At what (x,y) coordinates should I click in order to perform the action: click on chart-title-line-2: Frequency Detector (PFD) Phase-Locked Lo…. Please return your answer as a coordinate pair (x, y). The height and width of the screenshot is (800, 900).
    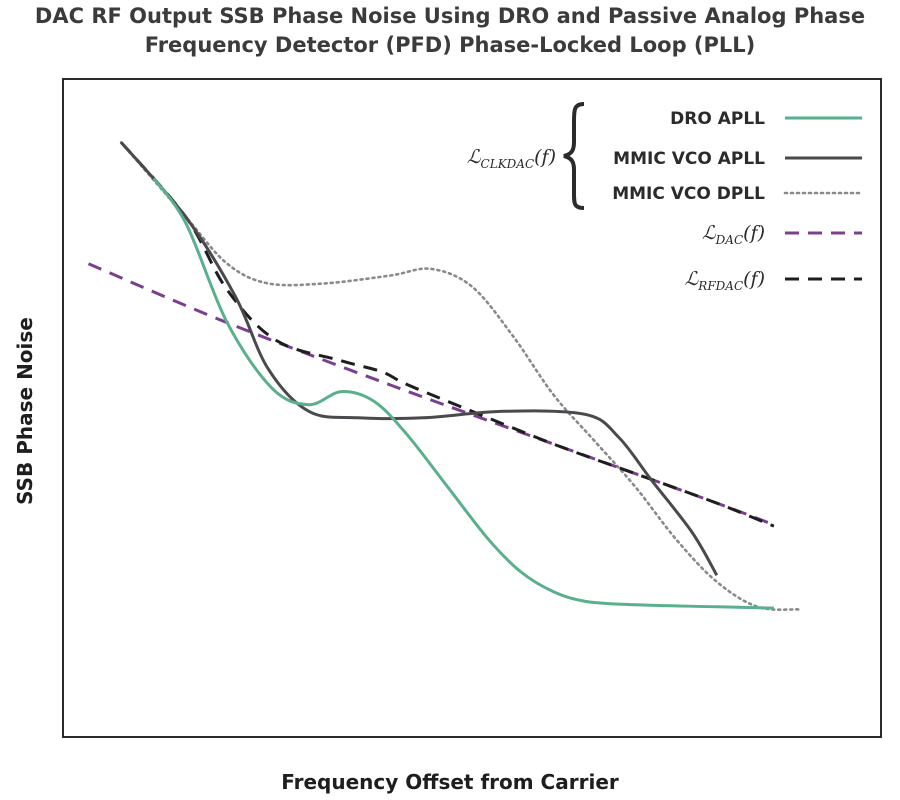
    Looking at the image, I should click on (450, 45).